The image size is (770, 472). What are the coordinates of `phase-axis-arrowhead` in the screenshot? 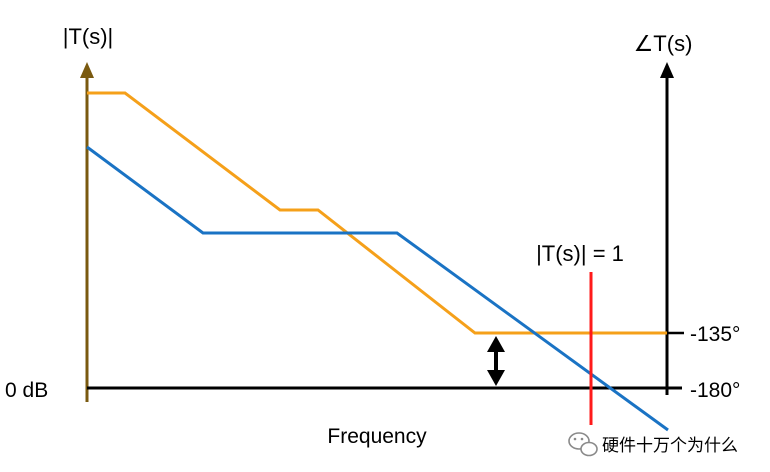 It's located at (667, 70).